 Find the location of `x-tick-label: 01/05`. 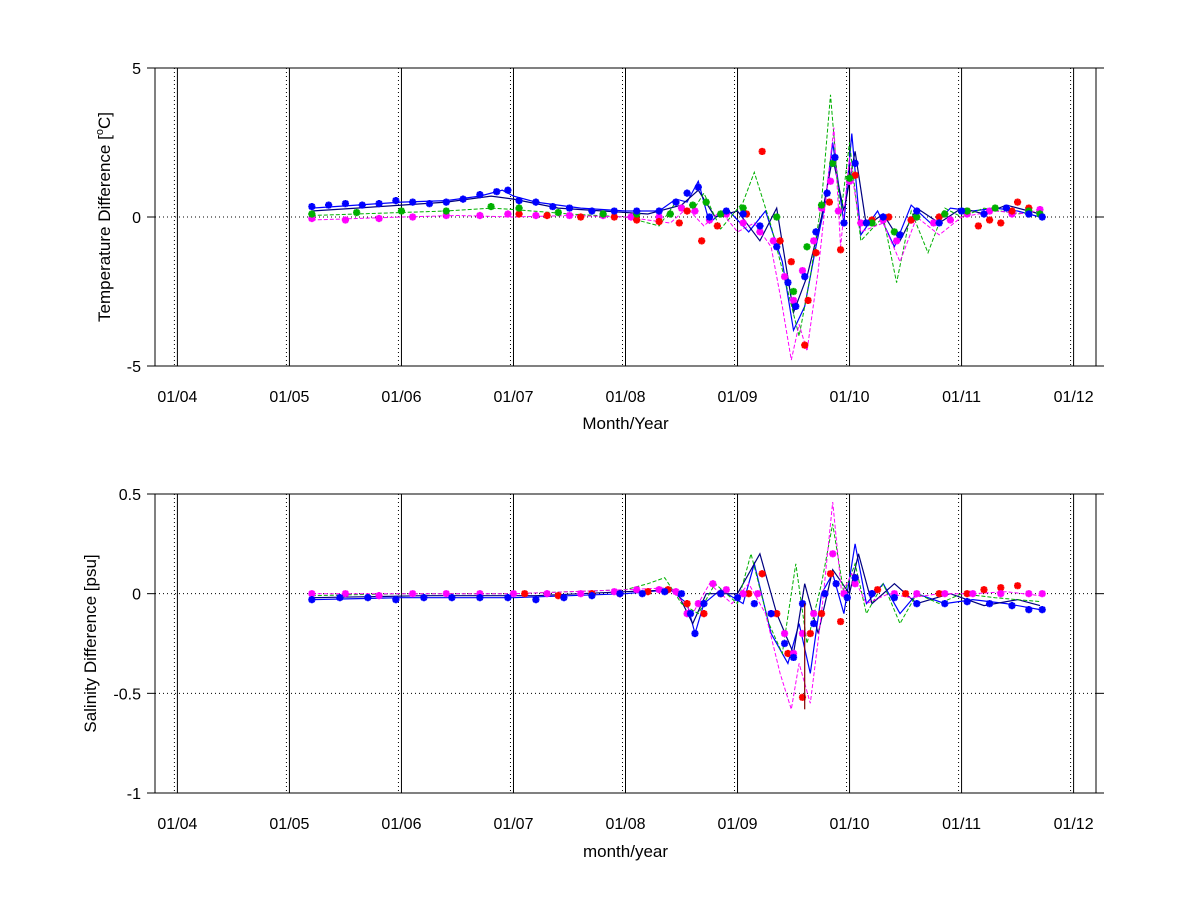

x-tick-label: 01/05 is located at coordinates (289, 397).